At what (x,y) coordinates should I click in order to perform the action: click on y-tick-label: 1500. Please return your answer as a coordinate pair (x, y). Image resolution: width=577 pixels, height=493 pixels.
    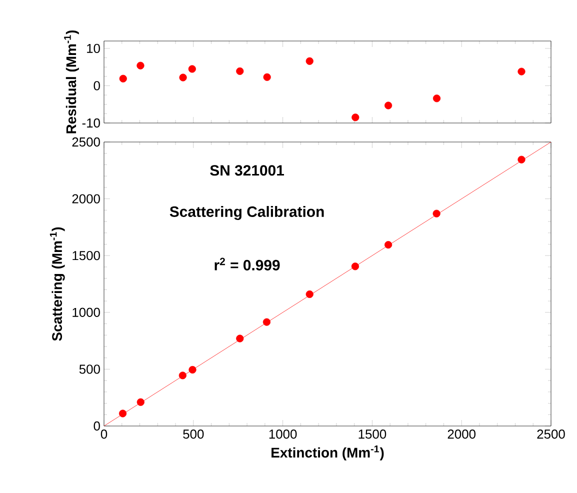
    Looking at the image, I should click on (86, 255).